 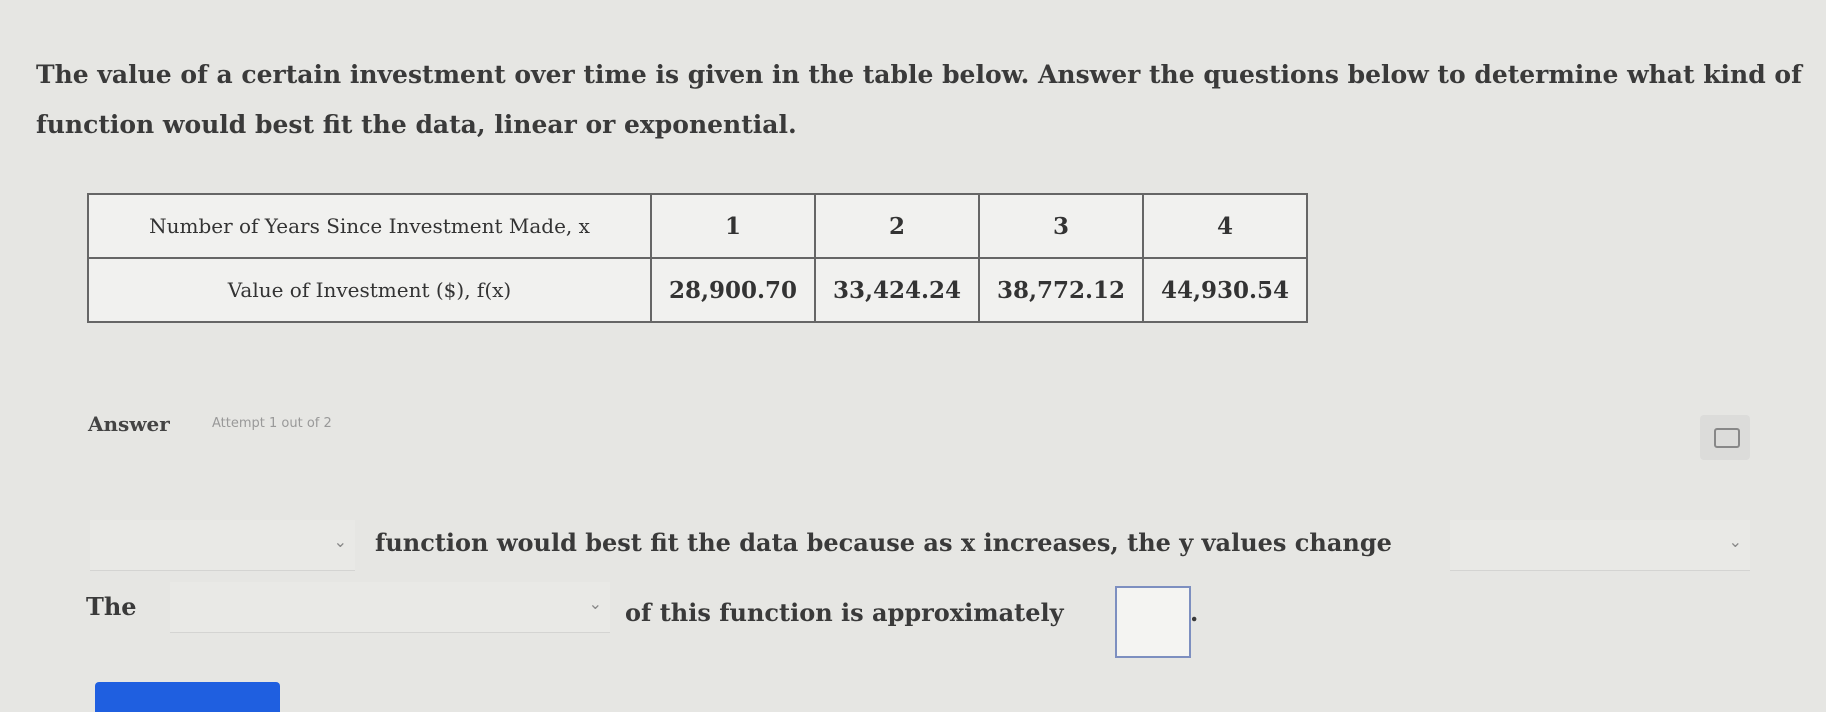 I want to click on keyboard-button, so click(x=1725, y=437).